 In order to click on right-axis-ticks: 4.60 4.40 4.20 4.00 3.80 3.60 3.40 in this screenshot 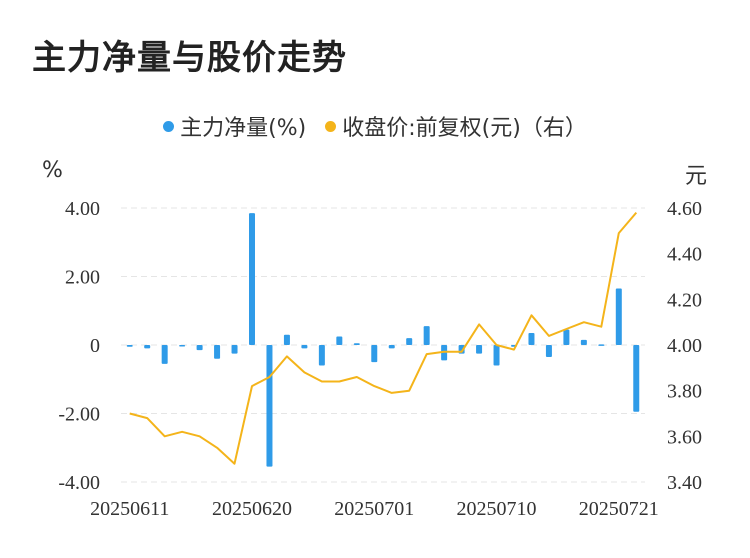, I will do `click(684, 346)`.